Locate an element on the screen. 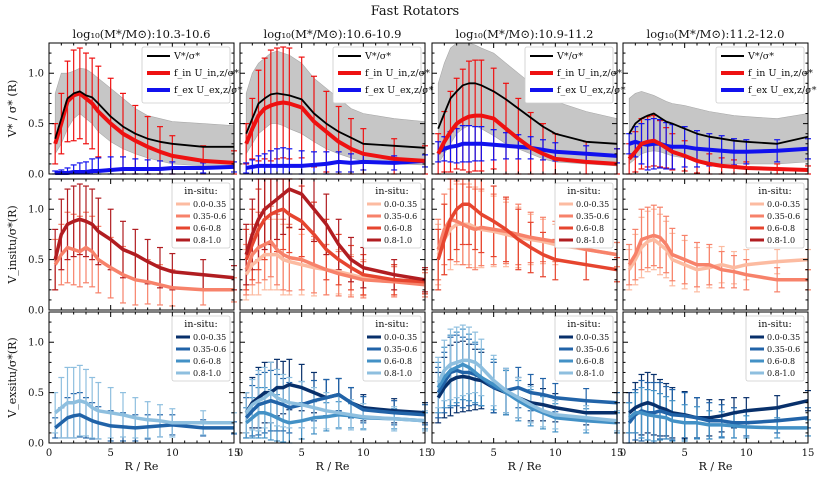 The image size is (830, 485). x-tick-label: 15 is located at coordinates (425, 453).